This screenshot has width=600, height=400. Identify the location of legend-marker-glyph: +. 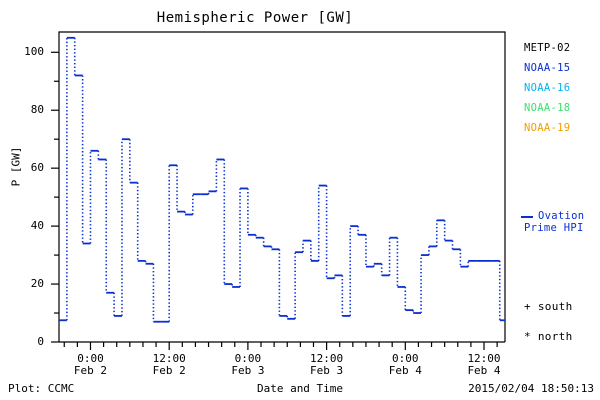
(527, 306).